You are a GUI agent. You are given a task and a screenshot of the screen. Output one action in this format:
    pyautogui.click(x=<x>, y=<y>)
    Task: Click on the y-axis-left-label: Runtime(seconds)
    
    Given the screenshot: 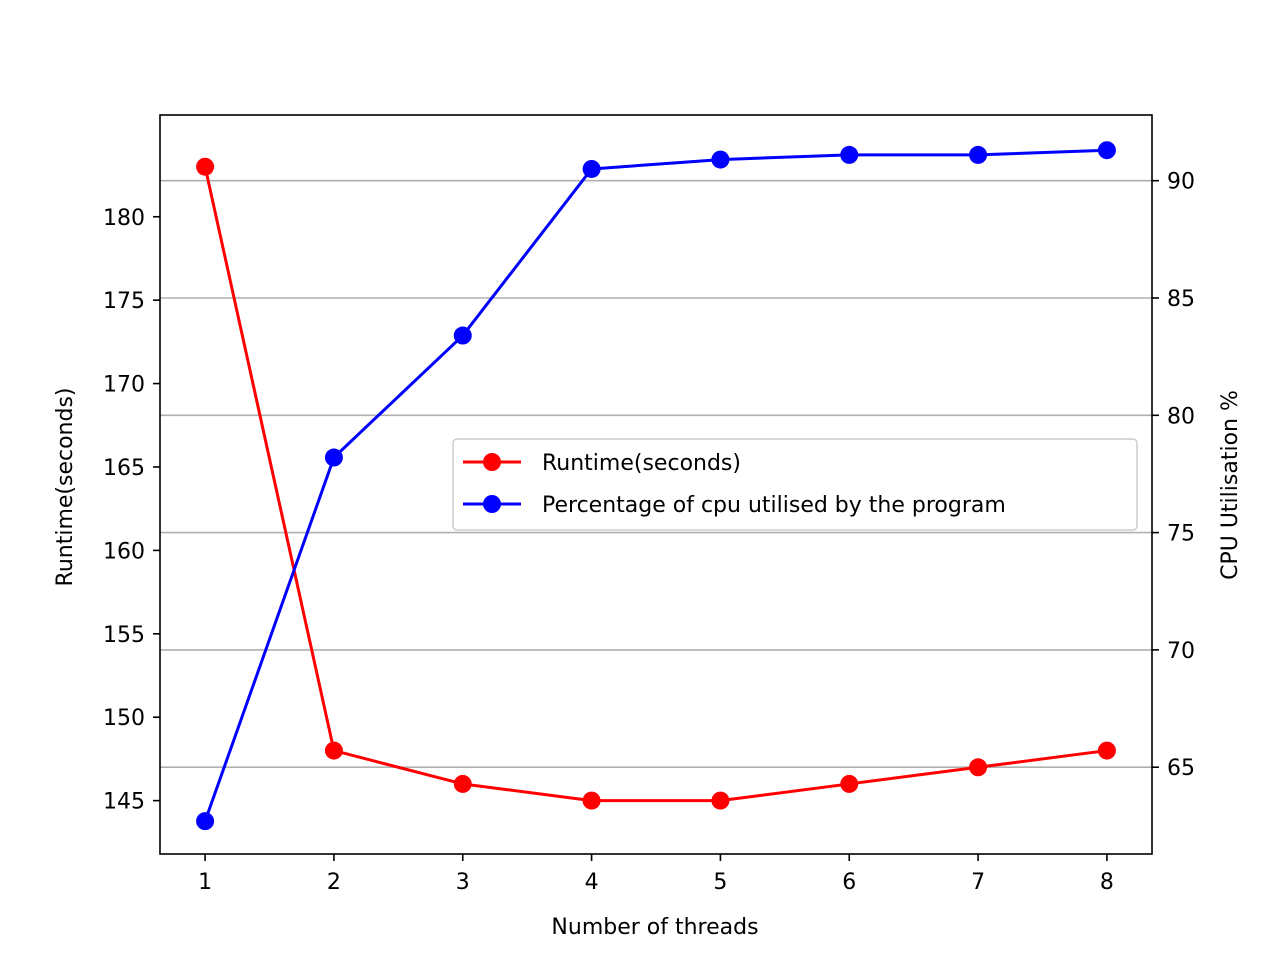 What is the action you would take?
    pyautogui.click(x=65, y=487)
    